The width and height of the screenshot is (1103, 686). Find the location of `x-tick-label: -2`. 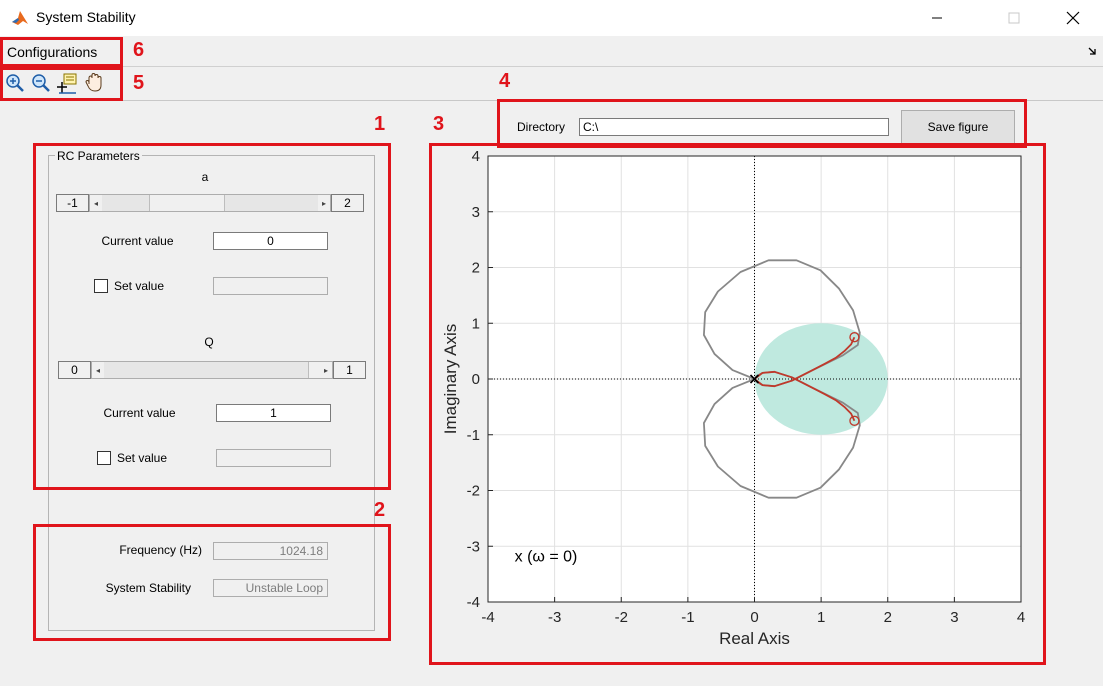

x-tick-label: -2 is located at coordinates (621, 617).